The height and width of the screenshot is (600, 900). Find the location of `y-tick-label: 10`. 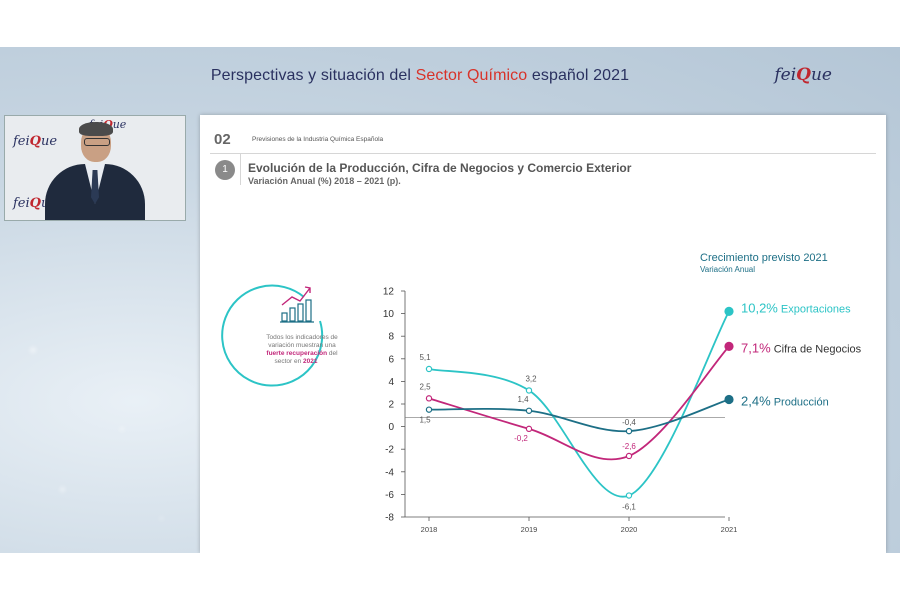

y-tick-label: 10 is located at coordinates (389, 314).